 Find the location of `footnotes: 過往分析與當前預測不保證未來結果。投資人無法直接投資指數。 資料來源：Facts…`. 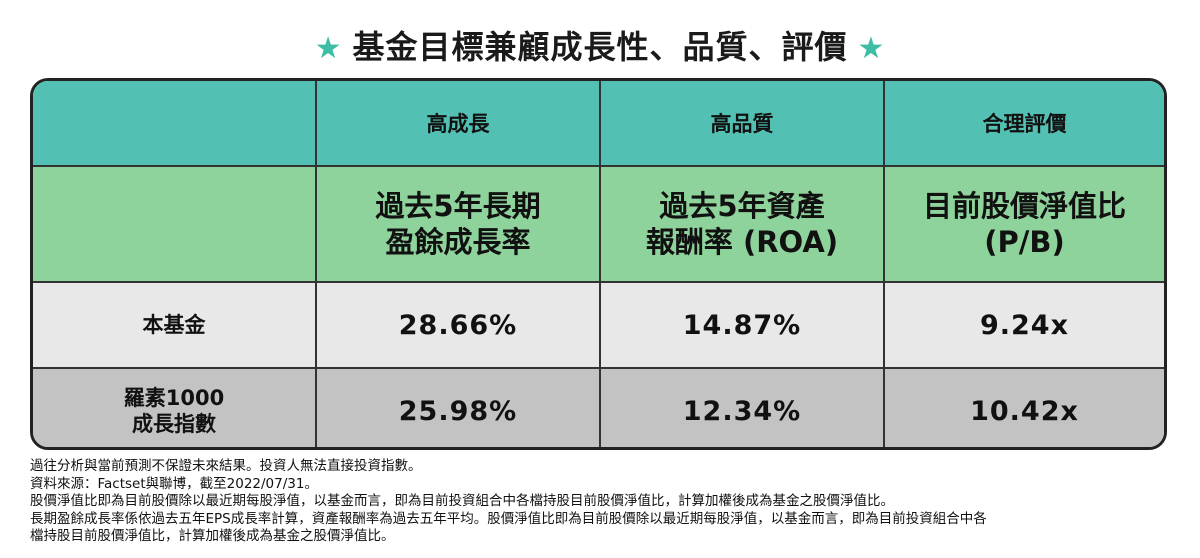

footnotes: 過往分析與當前預測不保證未來結果。投資人無法直接投資指數。 資料來源：Facts… is located at coordinates (600, 502).